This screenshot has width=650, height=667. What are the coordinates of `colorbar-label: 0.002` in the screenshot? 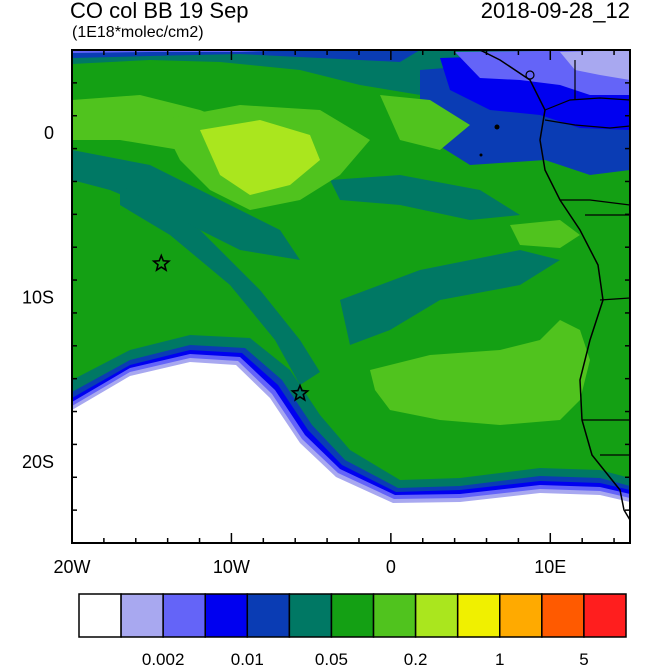 It's located at (163, 658).